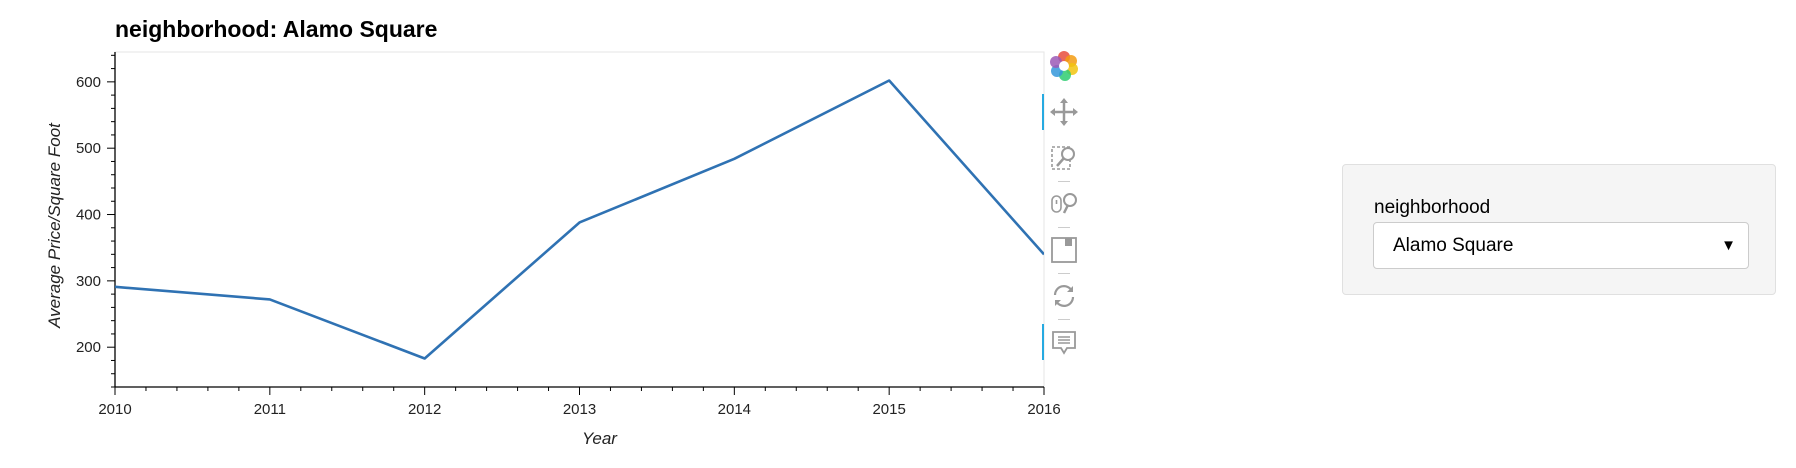 This screenshot has height=468, width=1796. Describe the element at coordinates (88, 148) in the screenshot. I see `y-tick-label: 500` at that location.